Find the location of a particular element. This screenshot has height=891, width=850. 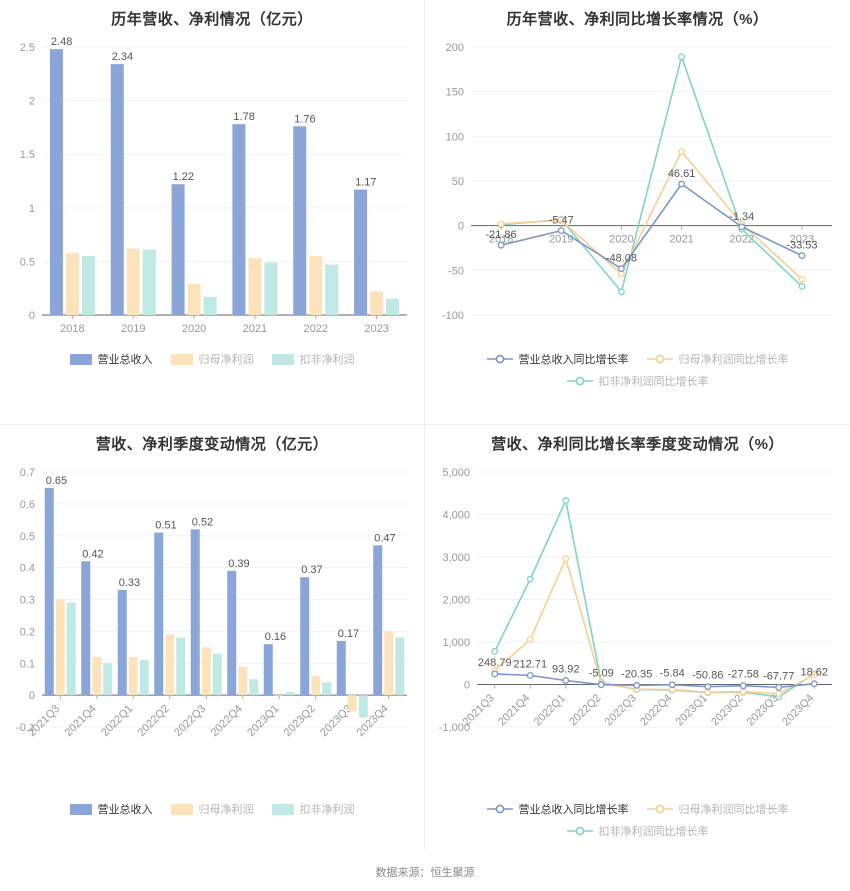

legend-label-revenue-growth: 营业总收入同比增长率 is located at coordinates (573, 360).